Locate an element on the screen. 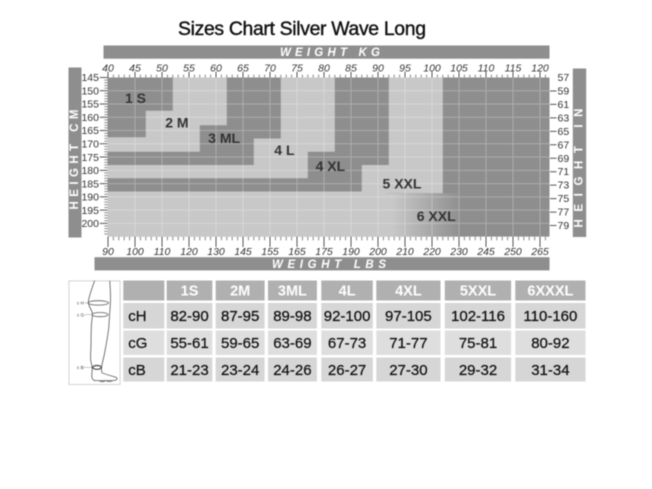 Image resolution: width=652 pixels, height=489 pixels. svg-text: 92-100 is located at coordinates (347, 316).